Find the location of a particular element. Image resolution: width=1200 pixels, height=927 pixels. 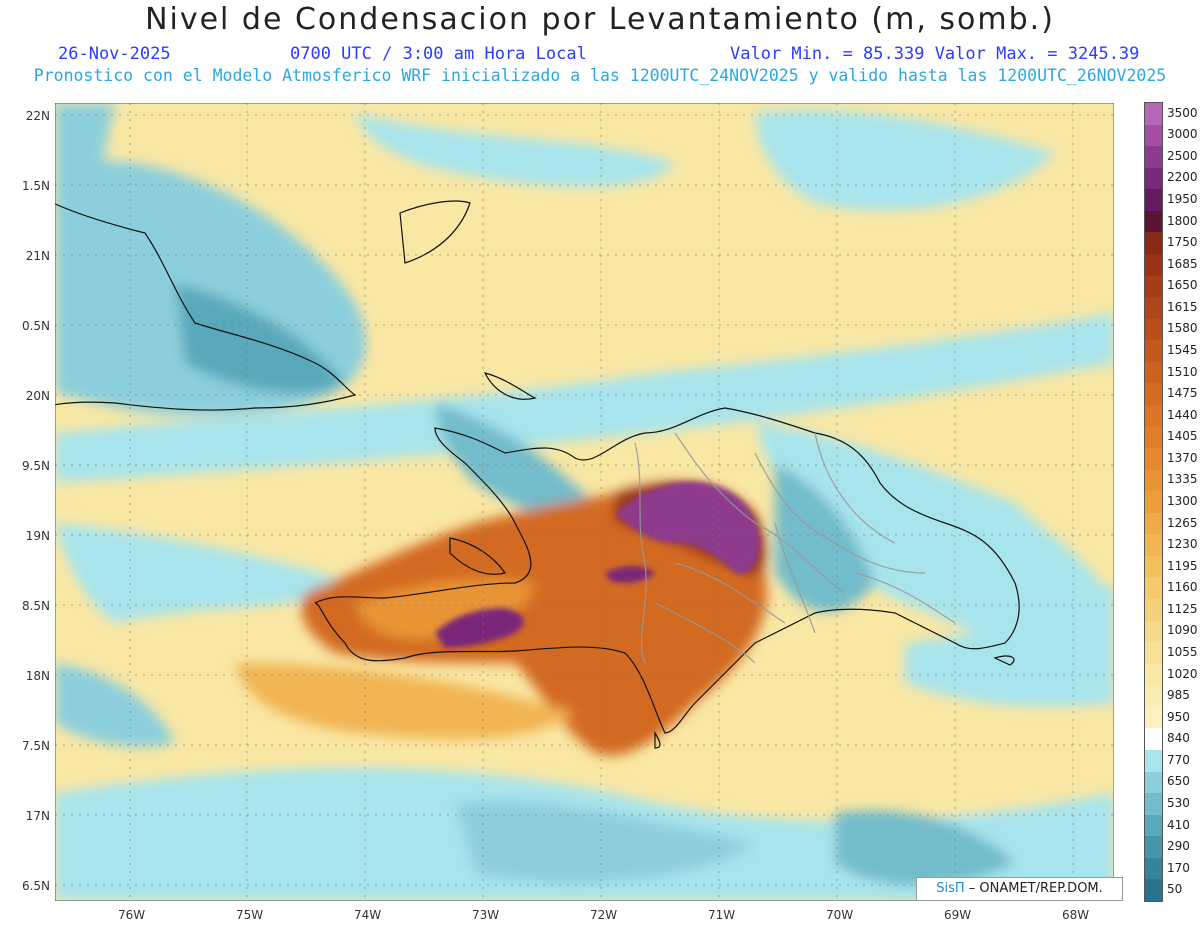

colorbar-label: 1950 is located at coordinates (1182, 199).